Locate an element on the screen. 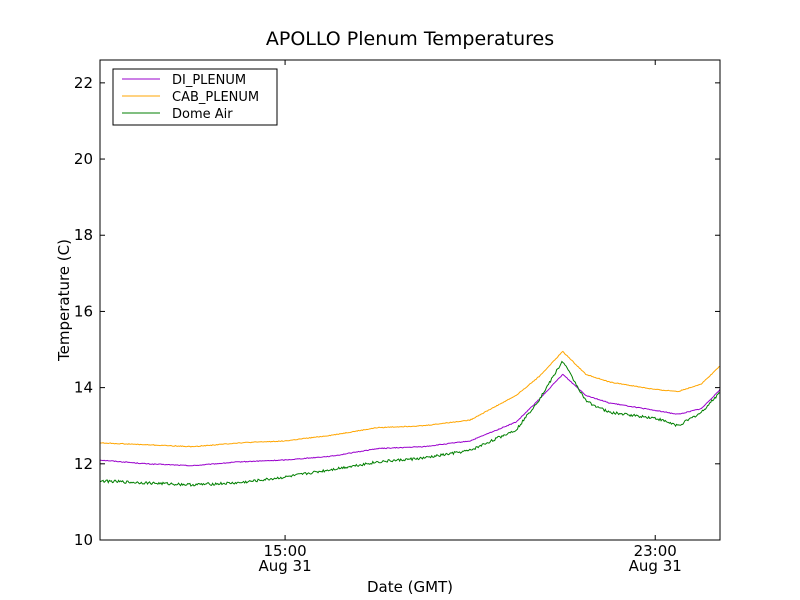  y-tick-label: 20 is located at coordinates (83, 159).